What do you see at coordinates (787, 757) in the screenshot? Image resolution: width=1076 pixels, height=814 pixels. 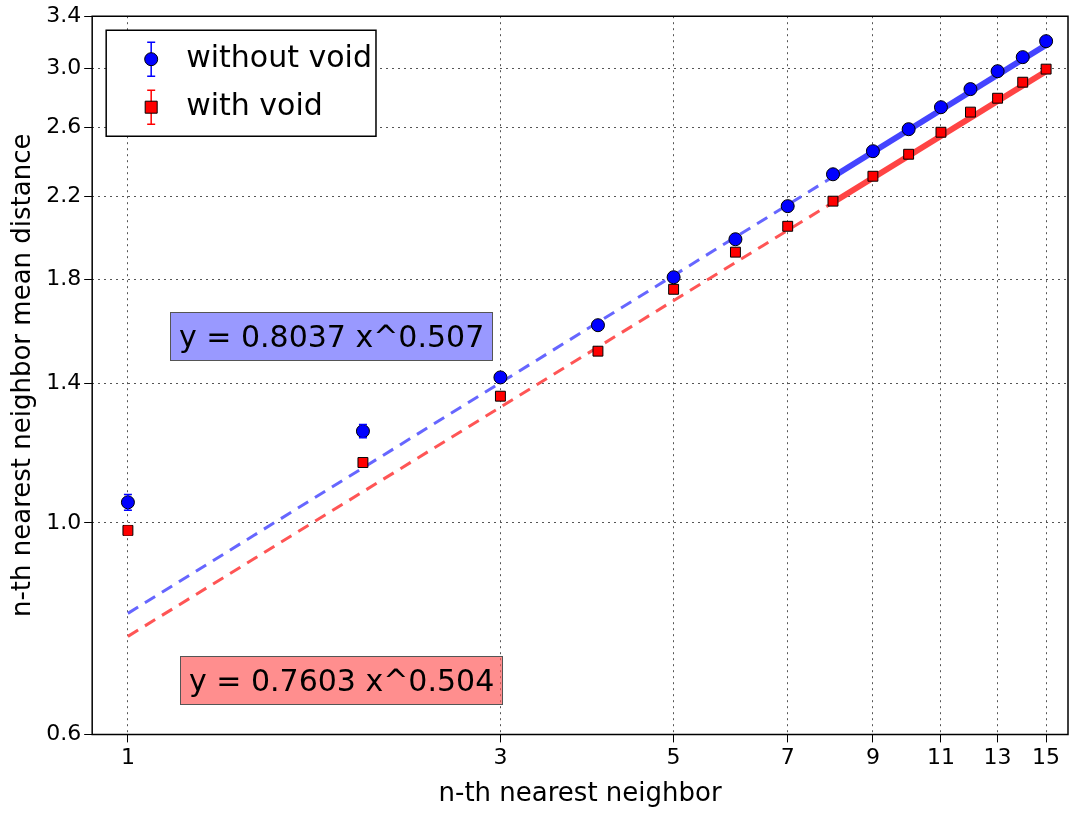 I see `x-tick-label: 7` at bounding box center [787, 757].